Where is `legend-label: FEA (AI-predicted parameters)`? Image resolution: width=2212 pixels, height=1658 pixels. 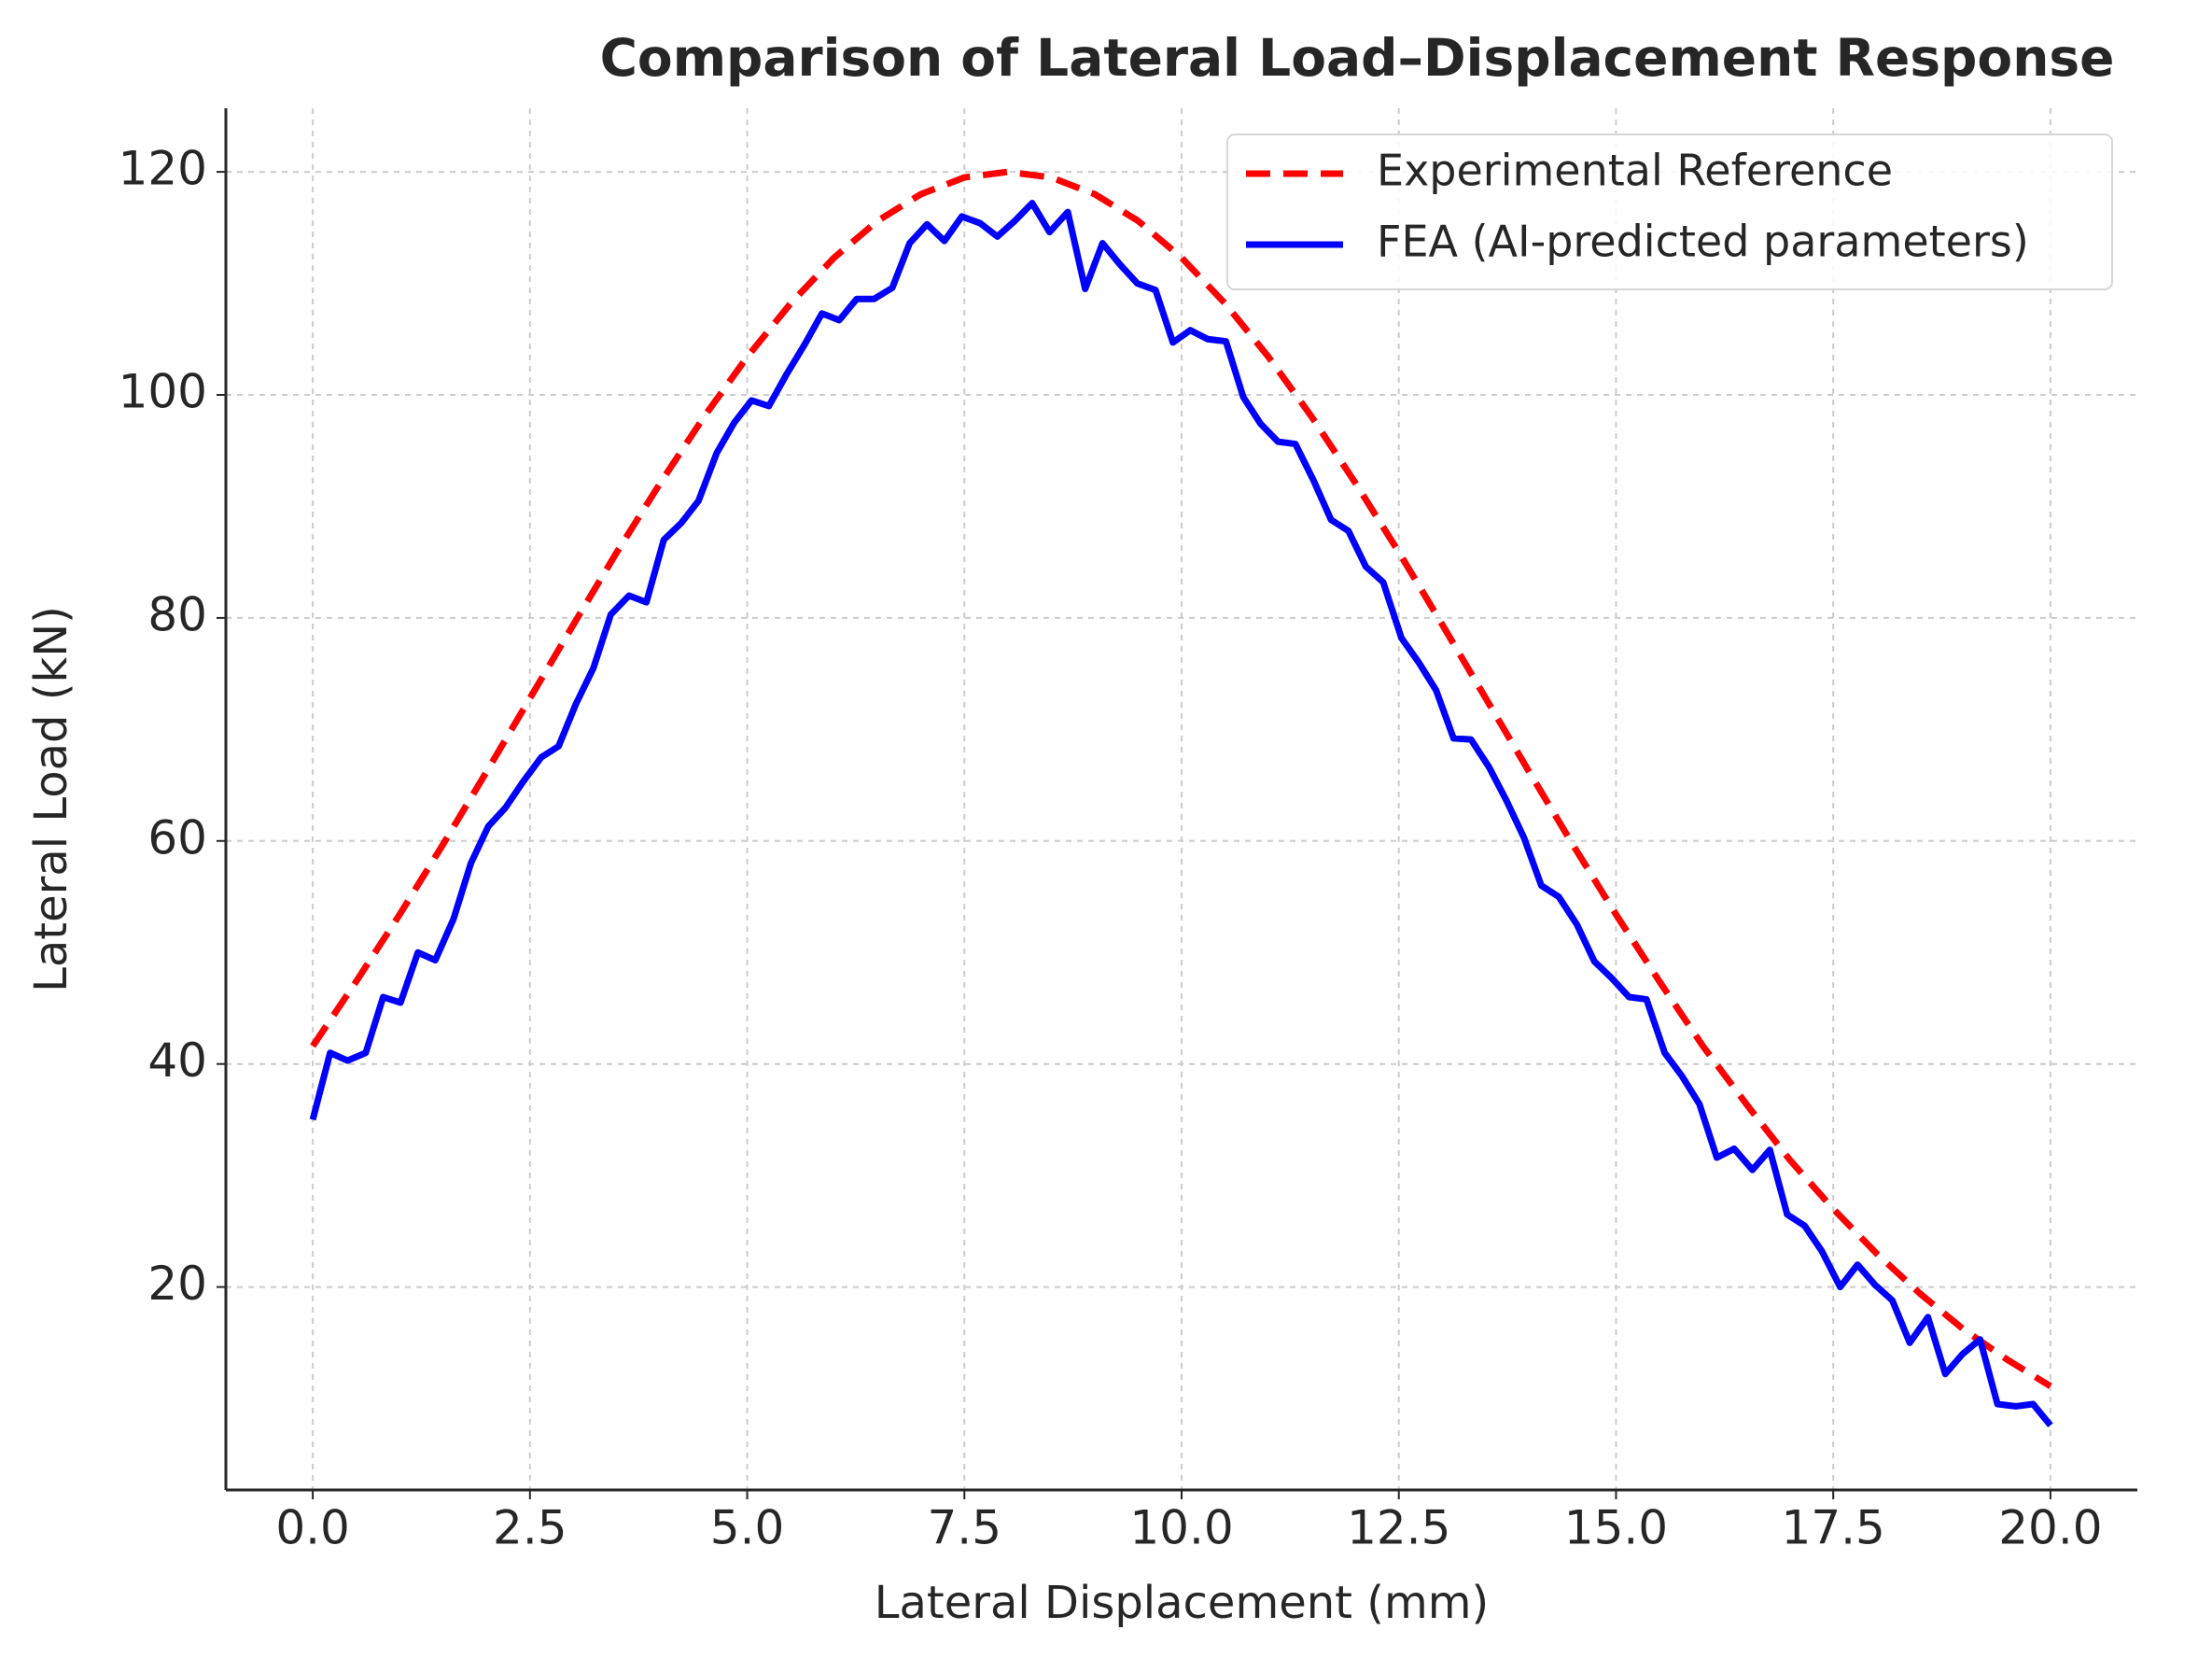 legend-label: FEA (AI-predicted parameters) is located at coordinates (1703, 242).